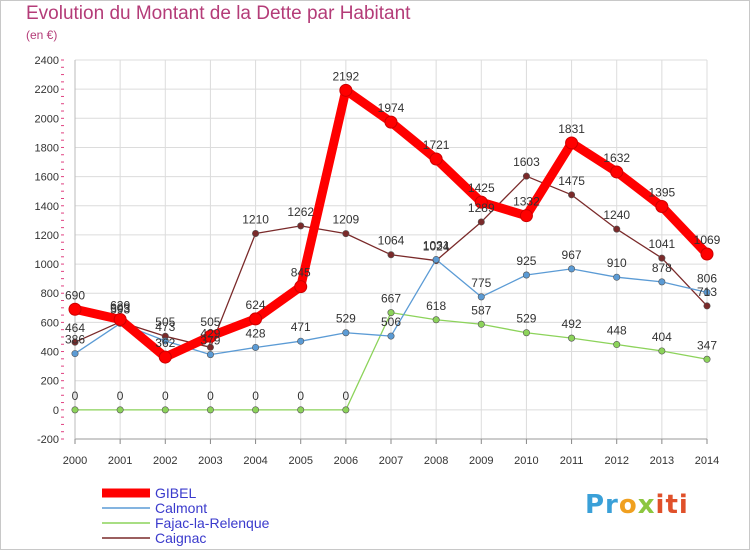  Describe the element at coordinates (662, 192) in the screenshot. I see `data-label: 1395` at that location.